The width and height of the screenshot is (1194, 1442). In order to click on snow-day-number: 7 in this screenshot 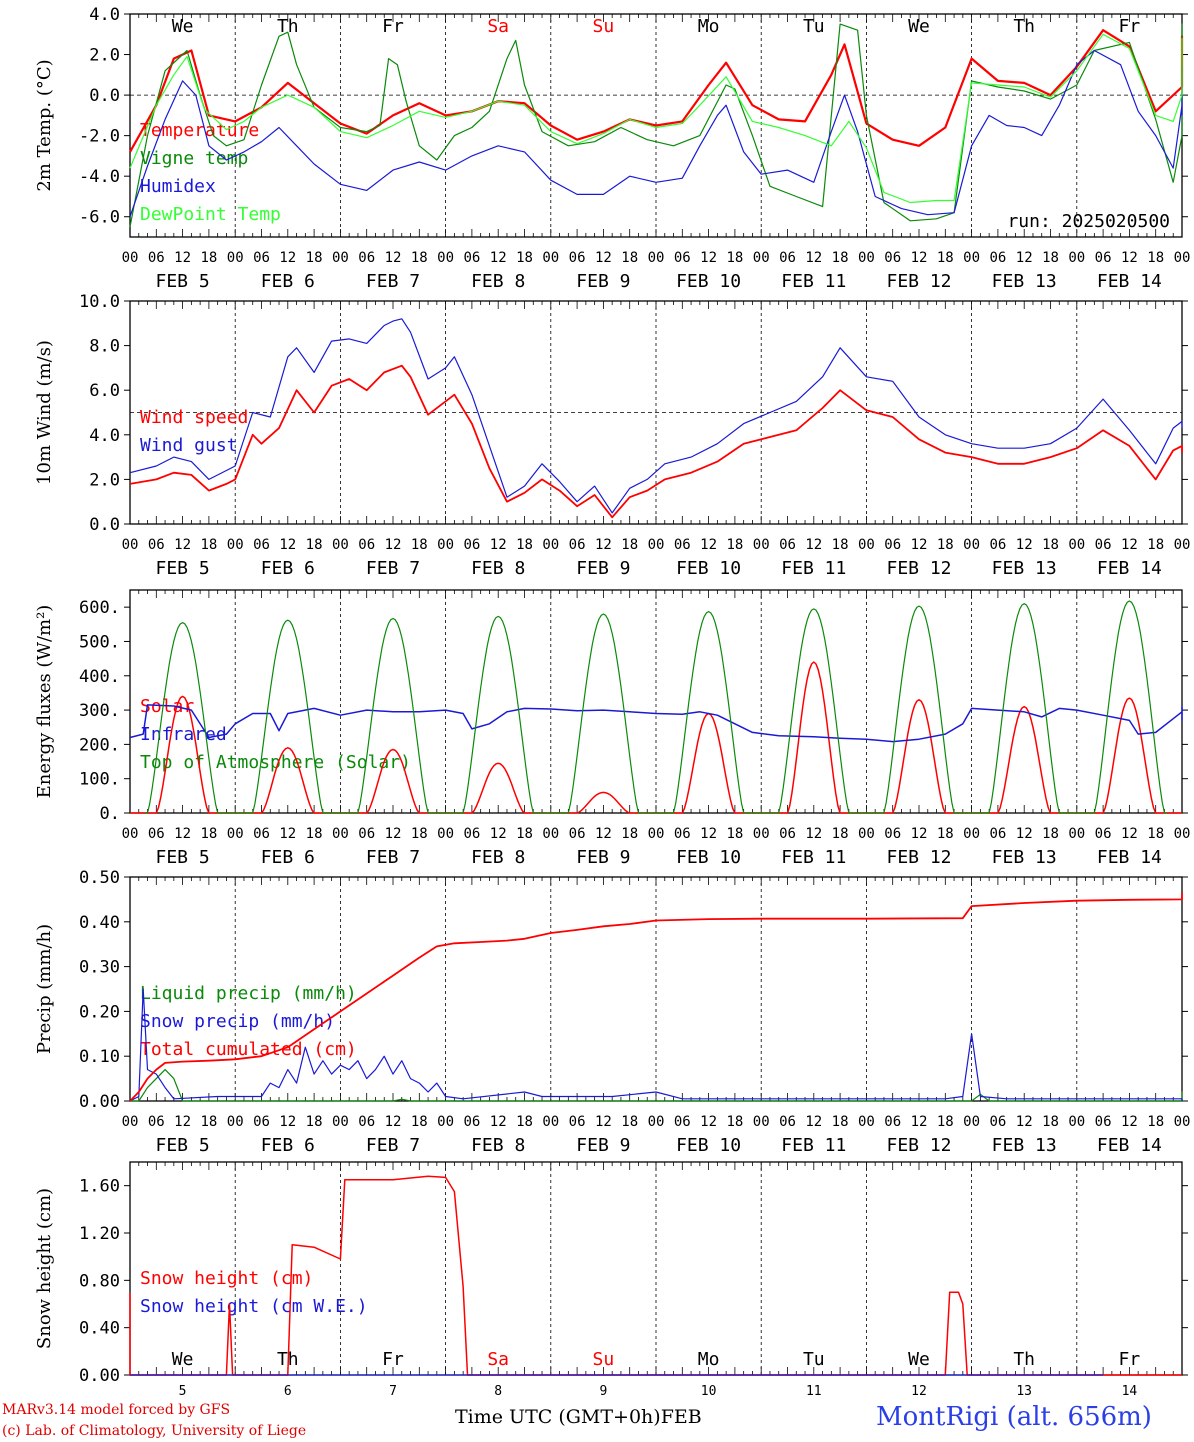, I will do `click(393, 1391)`.